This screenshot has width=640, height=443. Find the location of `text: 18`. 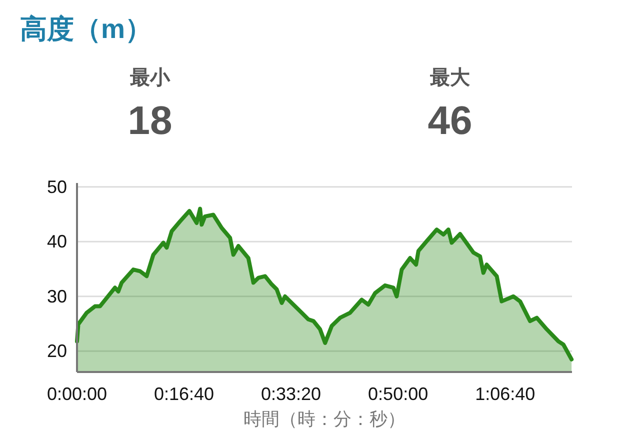

text: 18 is located at coordinates (150, 121).